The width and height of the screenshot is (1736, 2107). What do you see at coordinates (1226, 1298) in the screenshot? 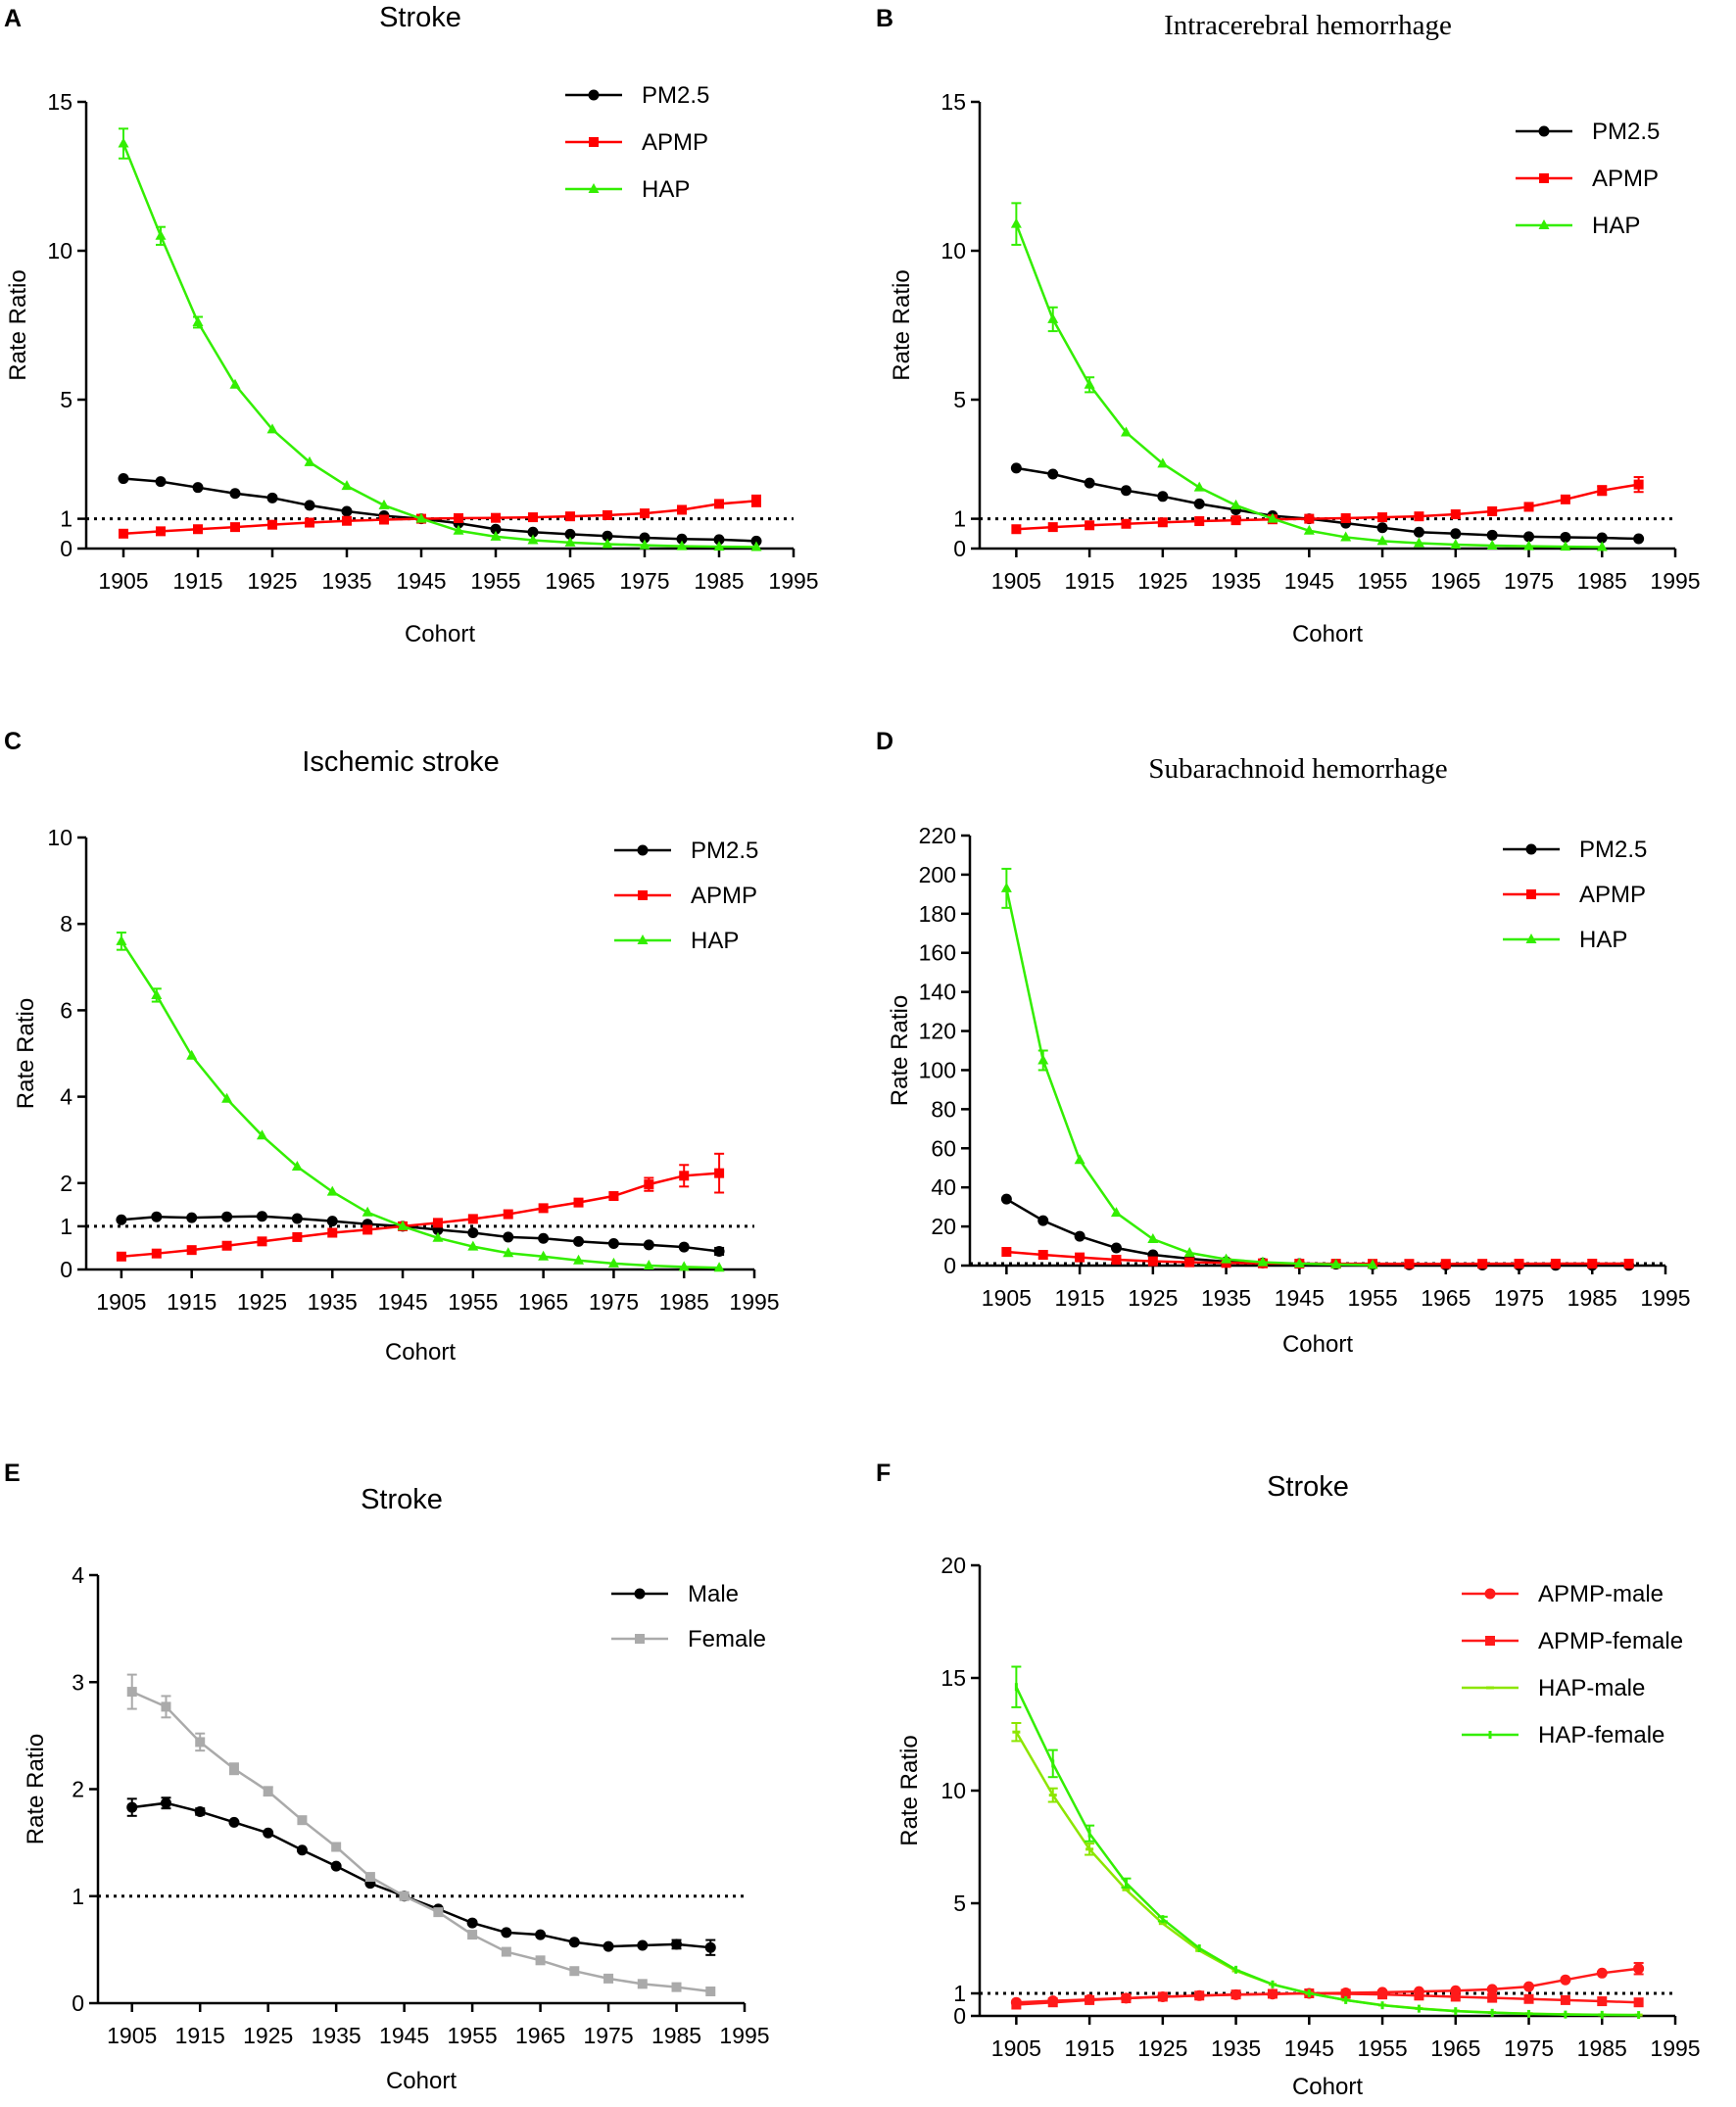
I see `x-tick-label: 1935` at bounding box center [1226, 1298].